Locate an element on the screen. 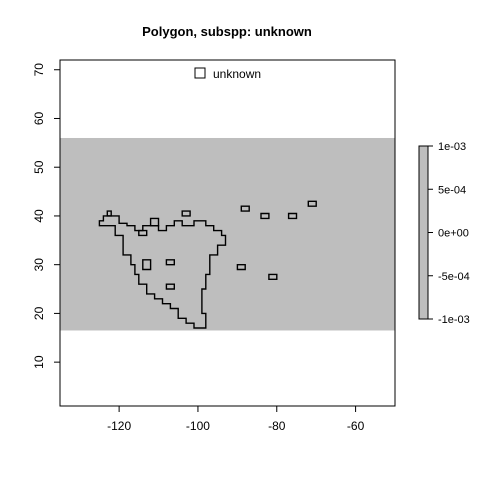 The height and width of the screenshot is (480, 480). y-tick-label: 50 is located at coordinates (39, 167).